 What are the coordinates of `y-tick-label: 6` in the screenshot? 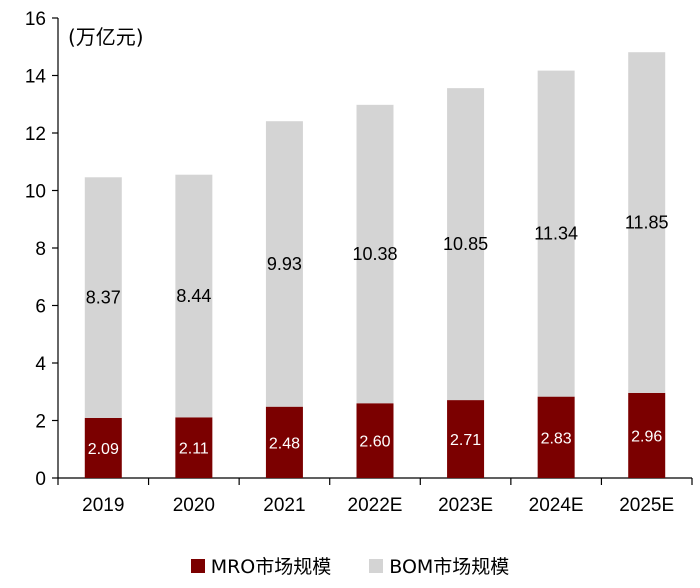 It's located at (40, 307).